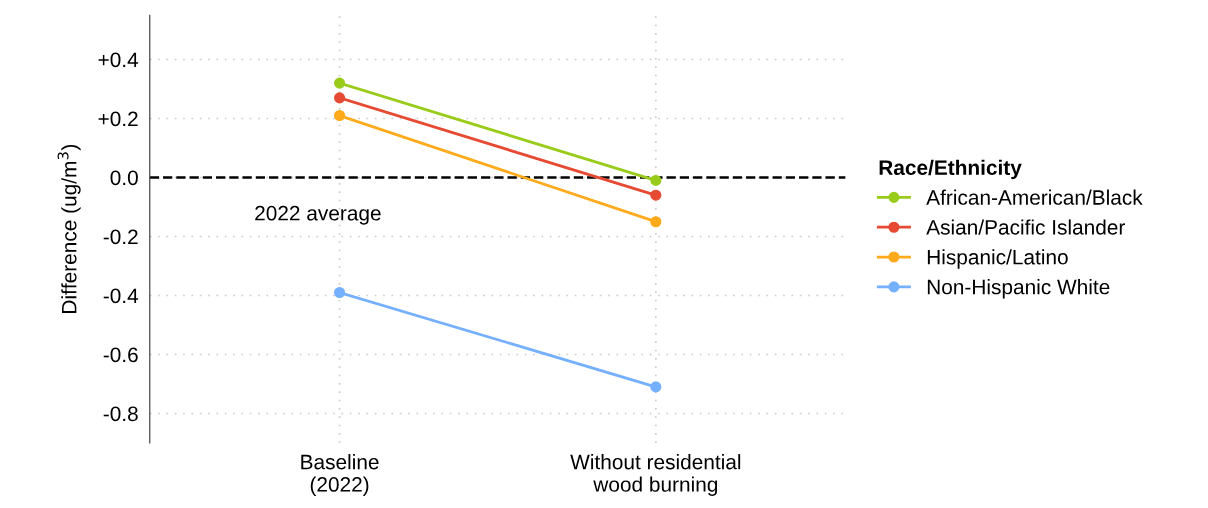 The image size is (1208, 508). What do you see at coordinates (1018, 289) in the screenshot?
I see `legend-label: Non-Hispanic White` at bounding box center [1018, 289].